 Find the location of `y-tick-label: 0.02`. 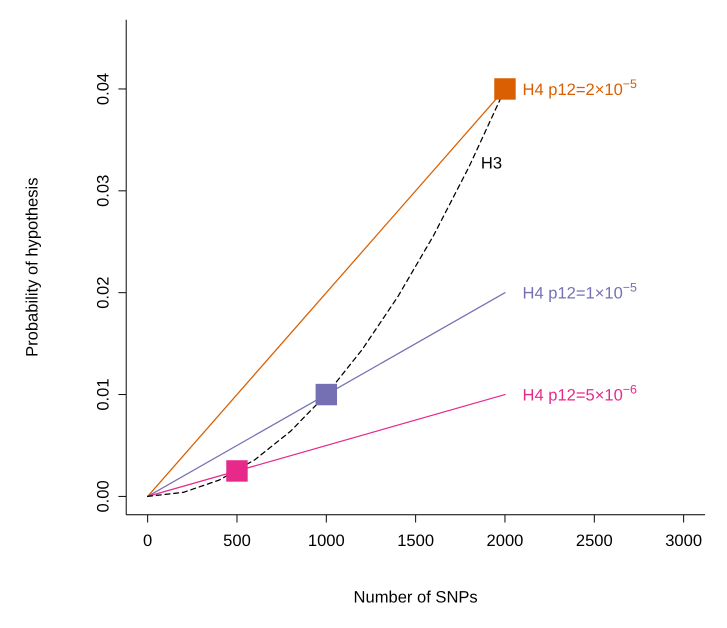

y-tick-label: 0.02 is located at coordinates (103, 292).